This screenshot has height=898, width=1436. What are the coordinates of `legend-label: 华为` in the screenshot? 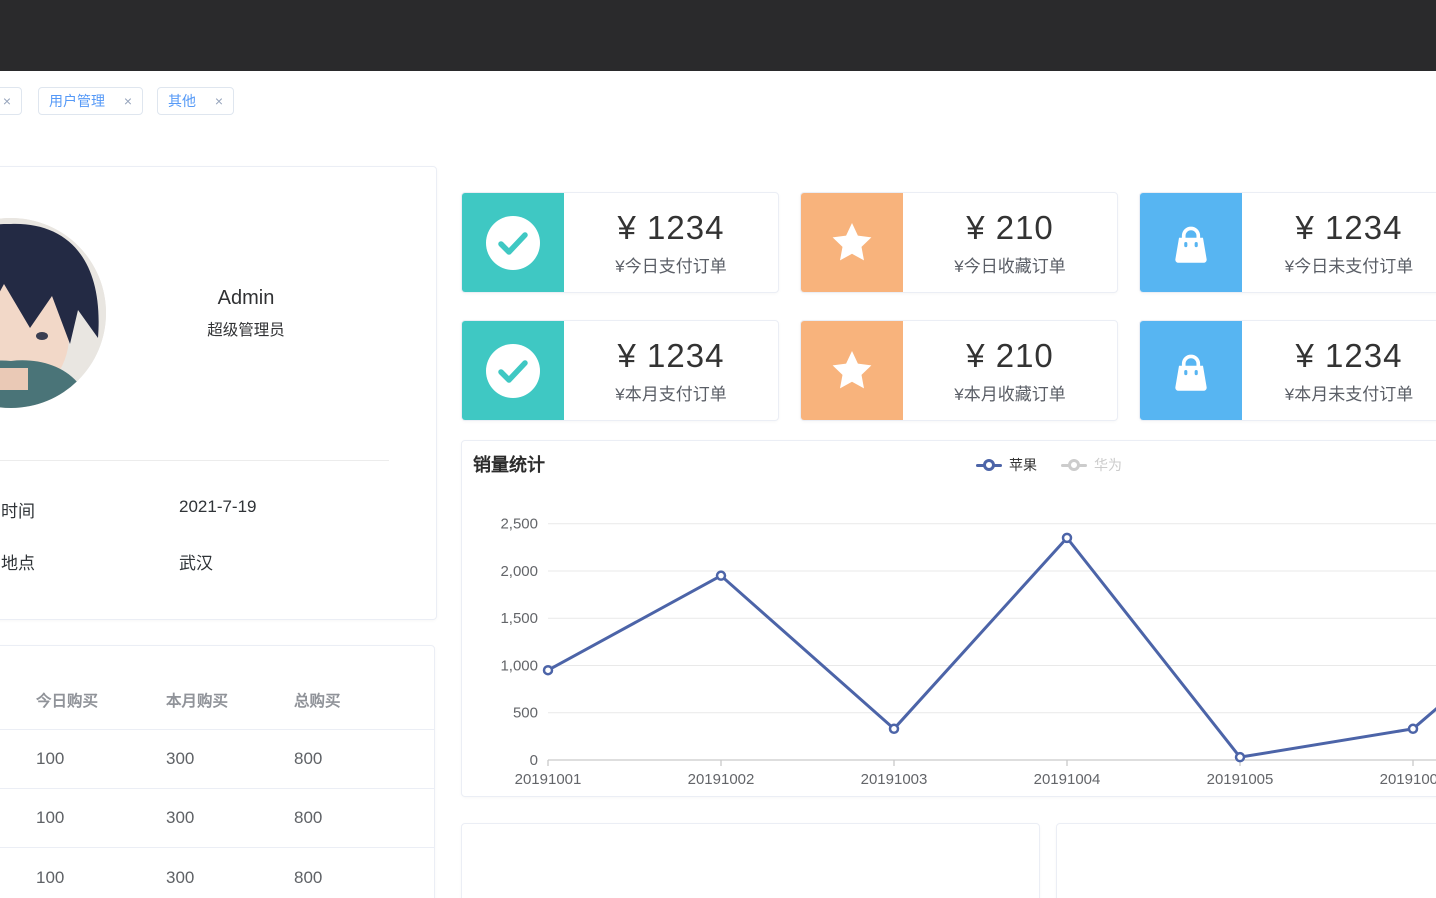 It's located at (1108, 465).